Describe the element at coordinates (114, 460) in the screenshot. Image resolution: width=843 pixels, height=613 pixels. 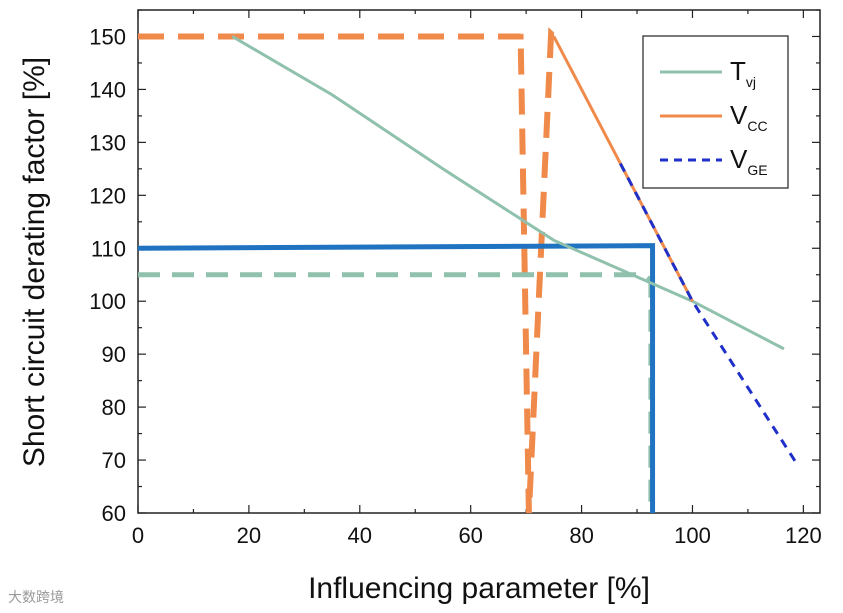
I see `y-tick-label: 70` at that location.